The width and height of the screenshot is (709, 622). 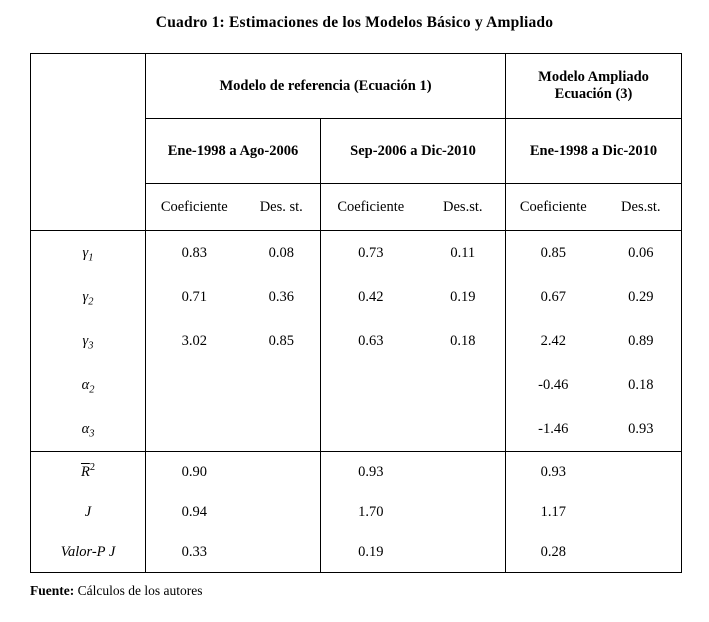 I want to click on table-row-j: J 0.94 1.70 1.17, so click(x=356, y=512).